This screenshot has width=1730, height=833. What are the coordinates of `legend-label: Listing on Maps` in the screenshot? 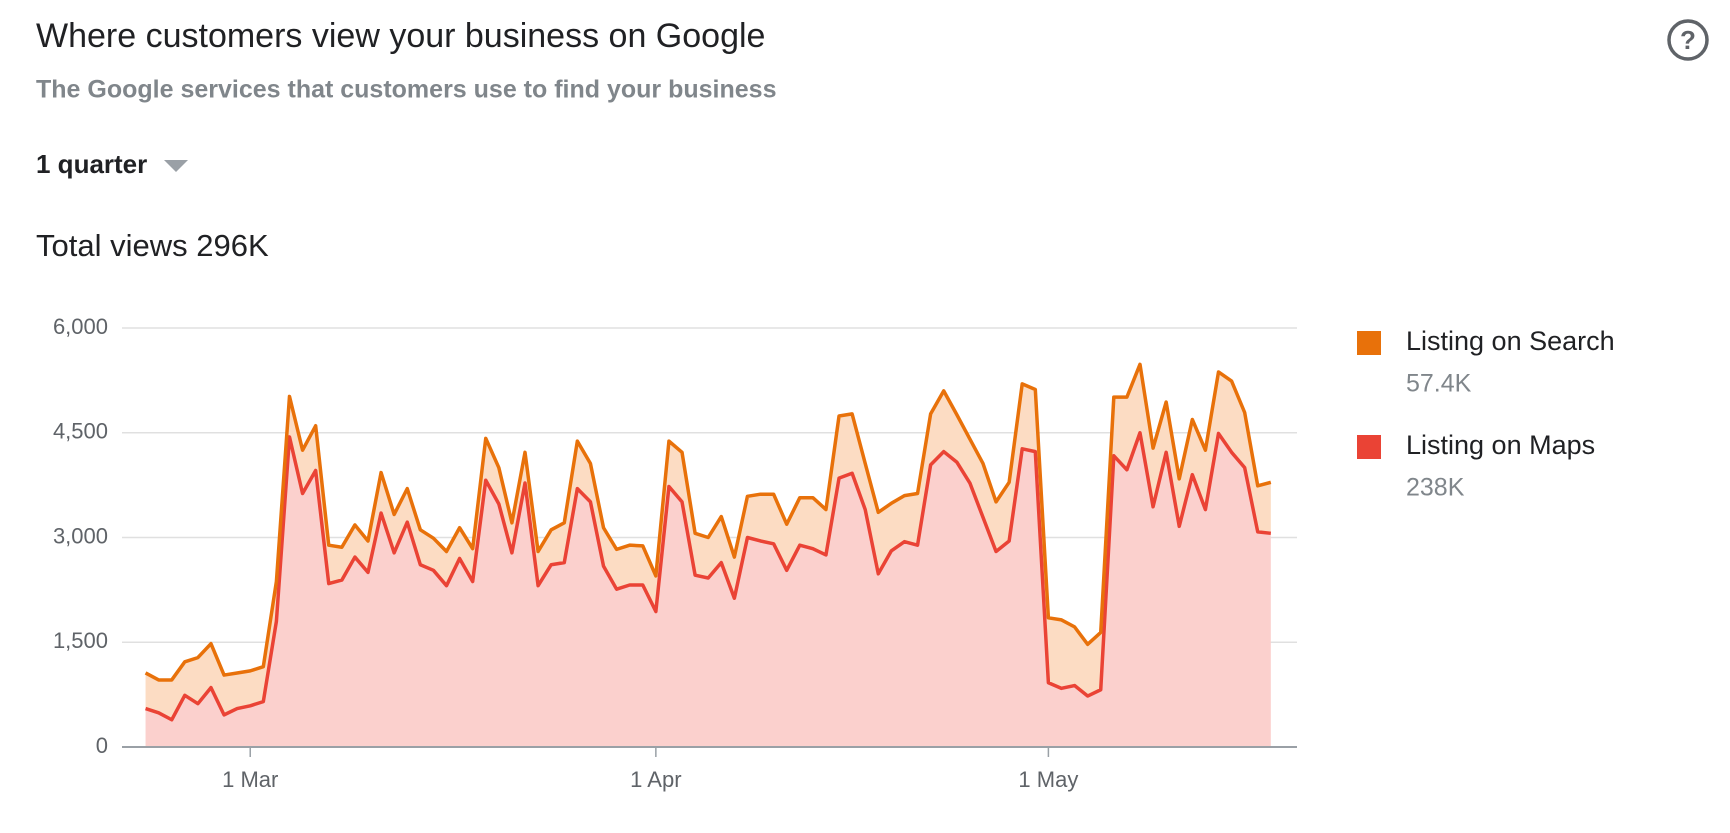 It's located at (1500, 445).